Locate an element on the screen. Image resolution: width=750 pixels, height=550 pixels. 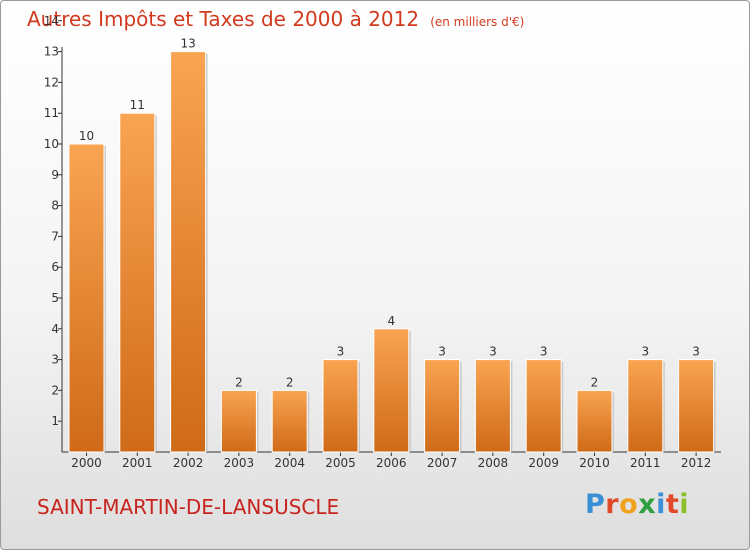
x-tick-label-2006: 2006 is located at coordinates (391, 463).